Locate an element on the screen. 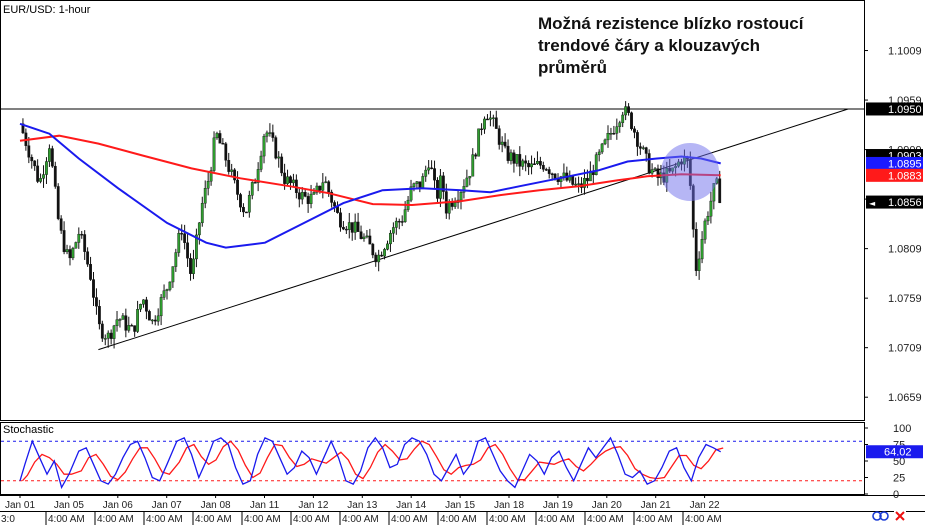 The image size is (925, 525). annotation-line-2: trendové čáry a klouzavých is located at coordinates (649, 45).